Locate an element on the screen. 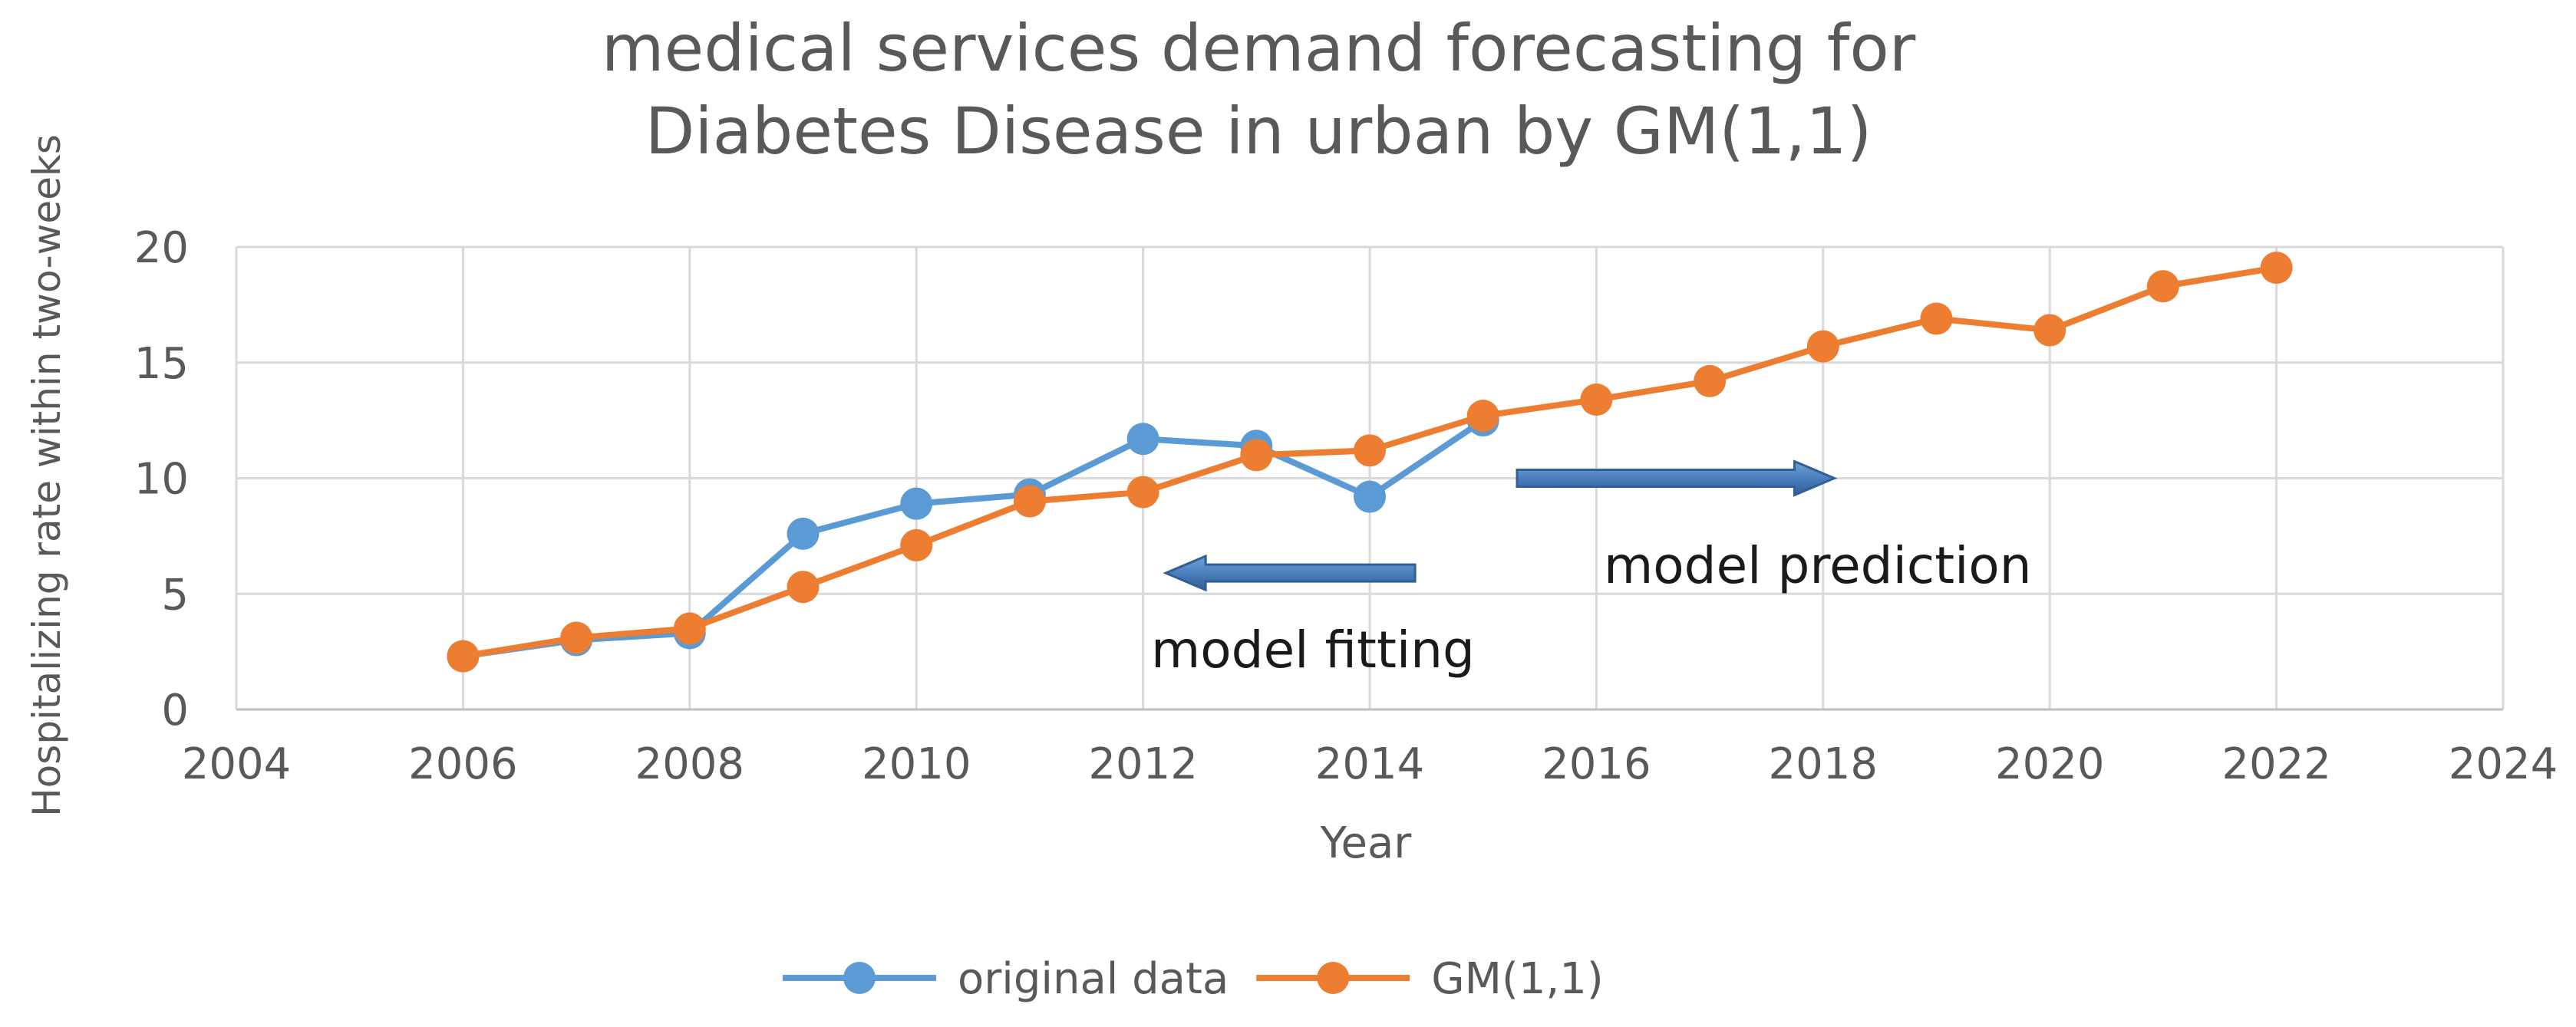 The height and width of the screenshot is (1027, 2576). y-tick-label: 20 is located at coordinates (161, 248).